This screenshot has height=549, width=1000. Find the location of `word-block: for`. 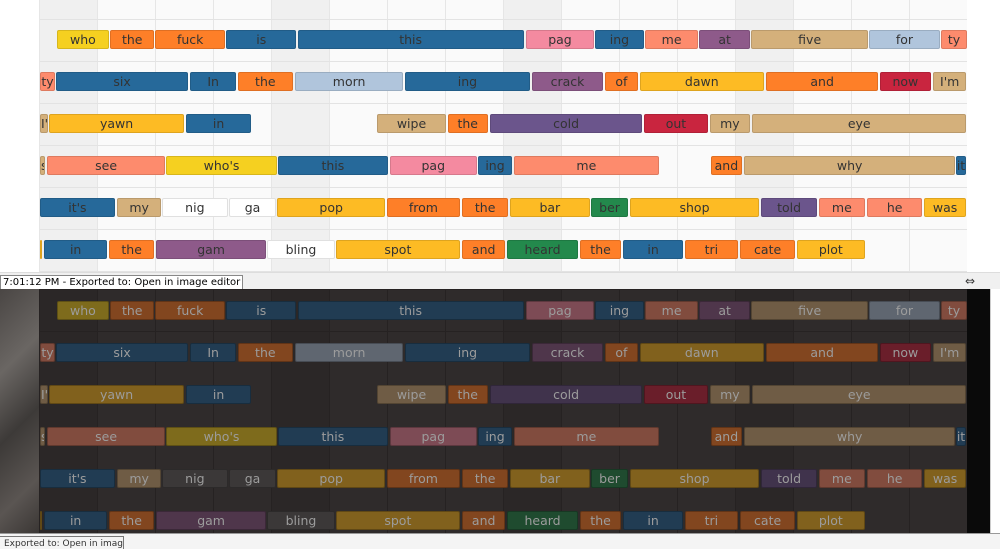

word-block: for is located at coordinates (904, 39).